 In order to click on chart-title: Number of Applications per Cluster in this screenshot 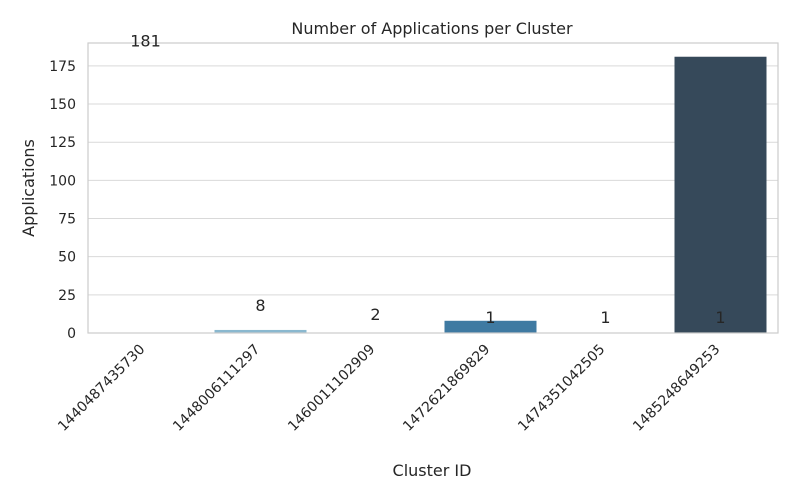, I will do `click(432, 28)`.